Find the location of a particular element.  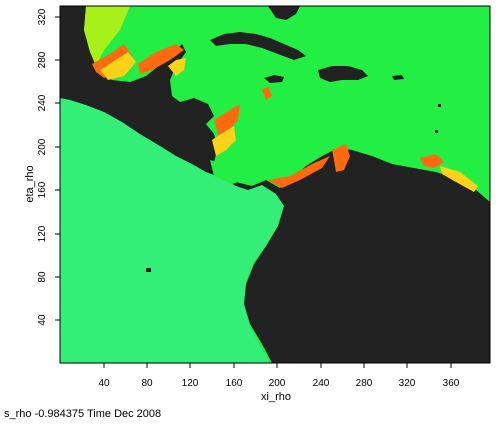

anomaly-yucatan is located at coordinates (177, 67).